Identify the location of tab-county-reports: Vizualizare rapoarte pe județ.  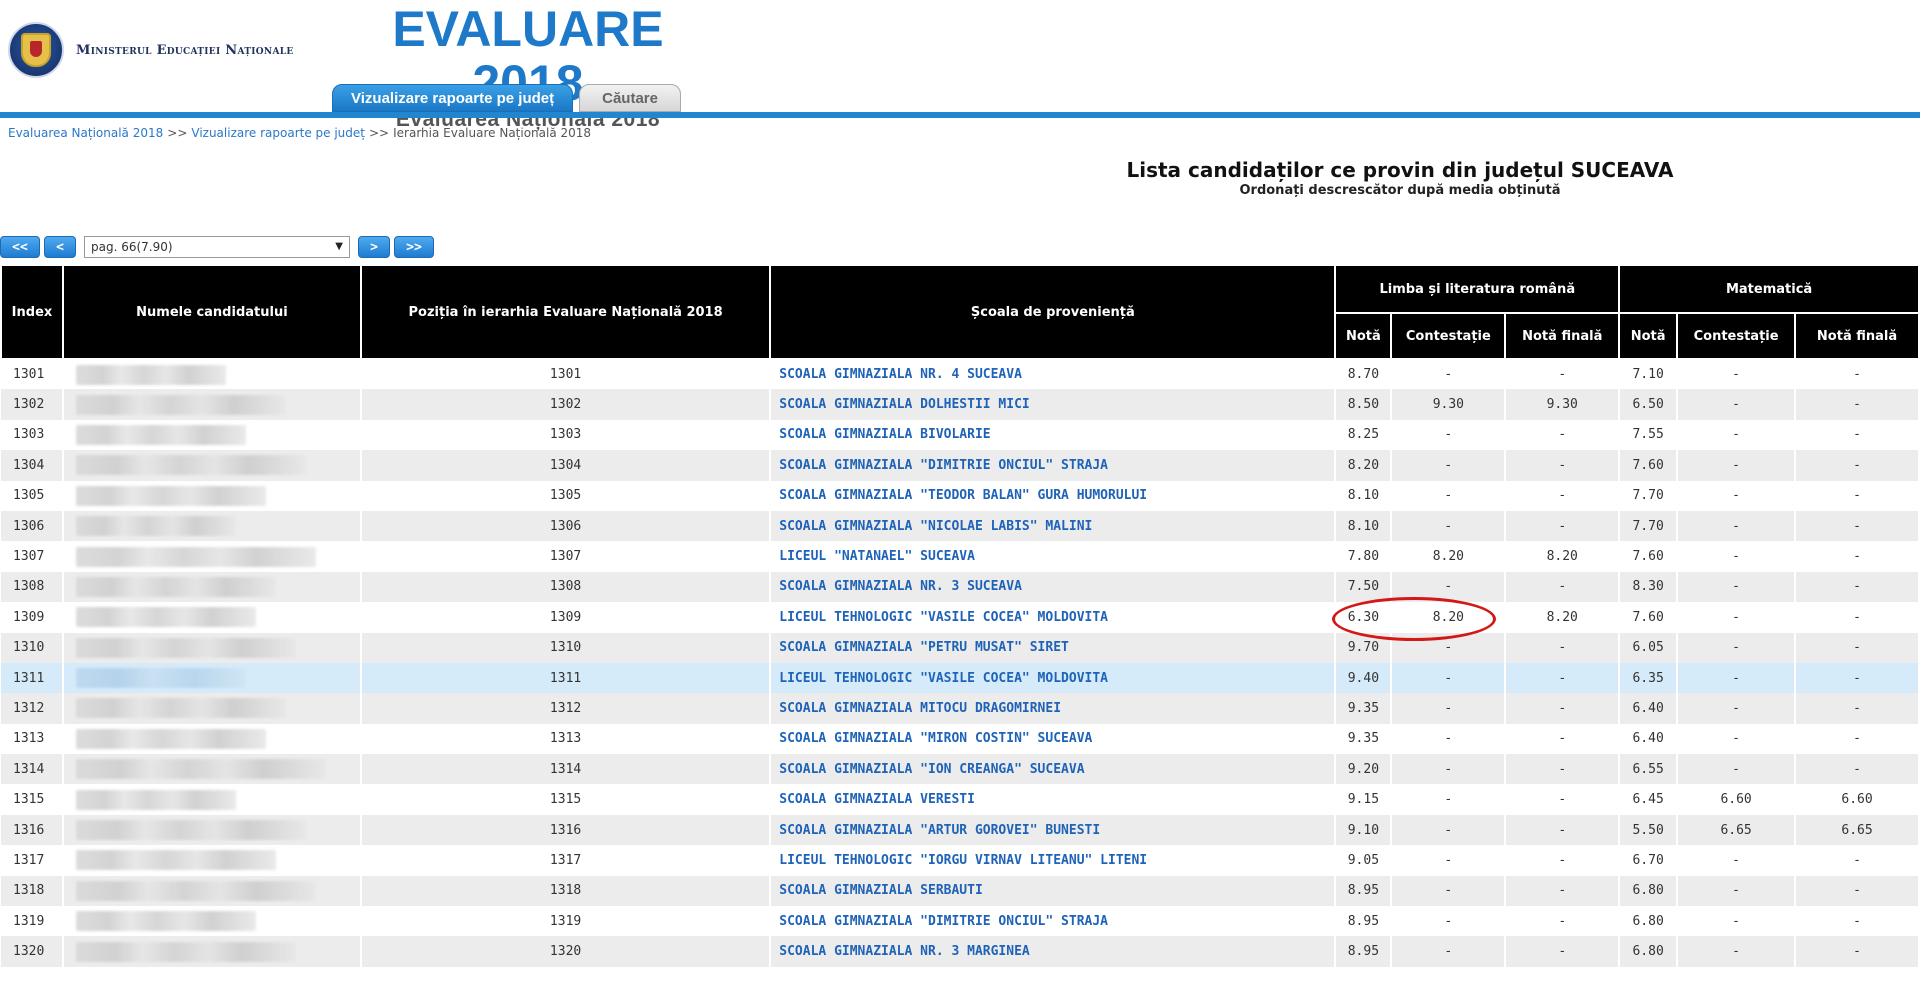
(453, 98).